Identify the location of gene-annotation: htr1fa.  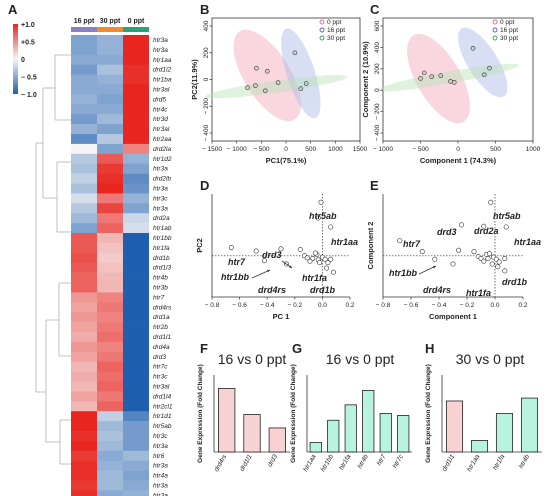
(478, 293).